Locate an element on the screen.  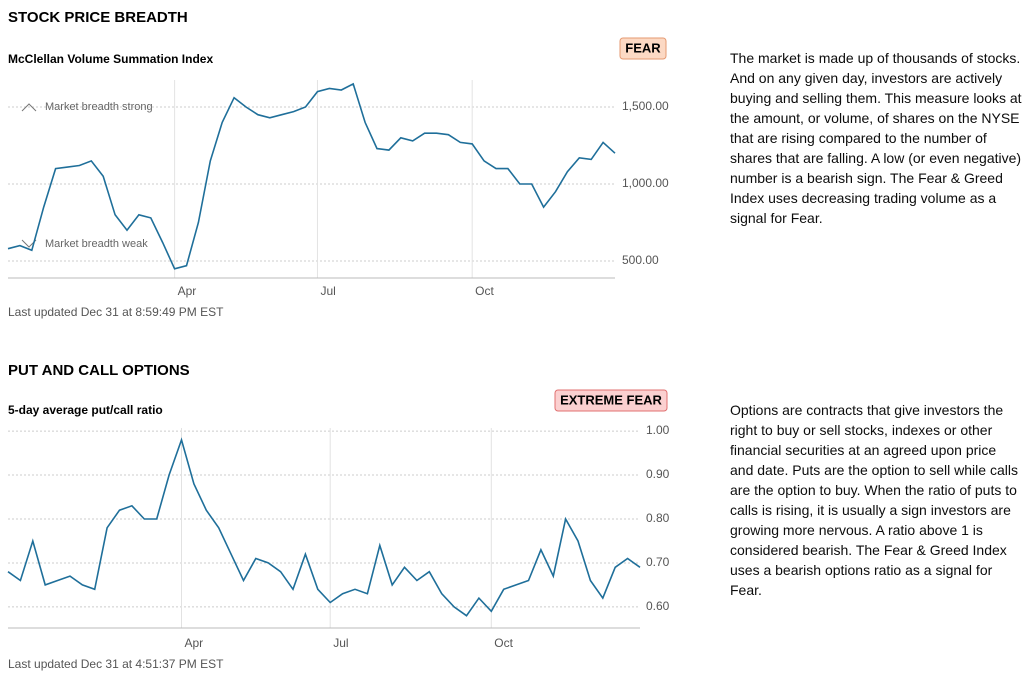
annotation: Market breadth strong is located at coordinates (99, 107).